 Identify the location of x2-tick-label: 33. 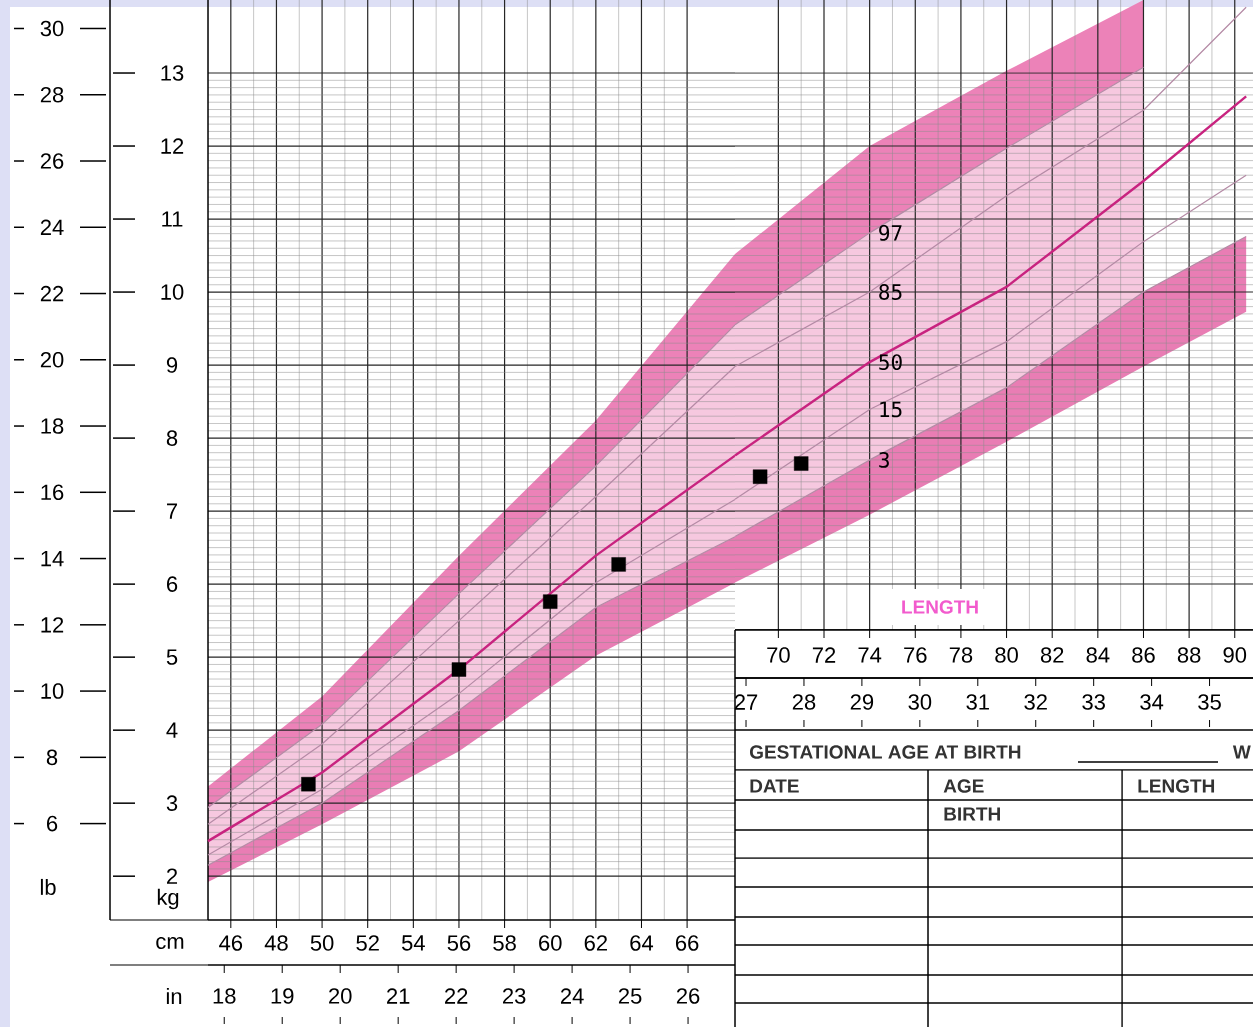
(1093, 702).